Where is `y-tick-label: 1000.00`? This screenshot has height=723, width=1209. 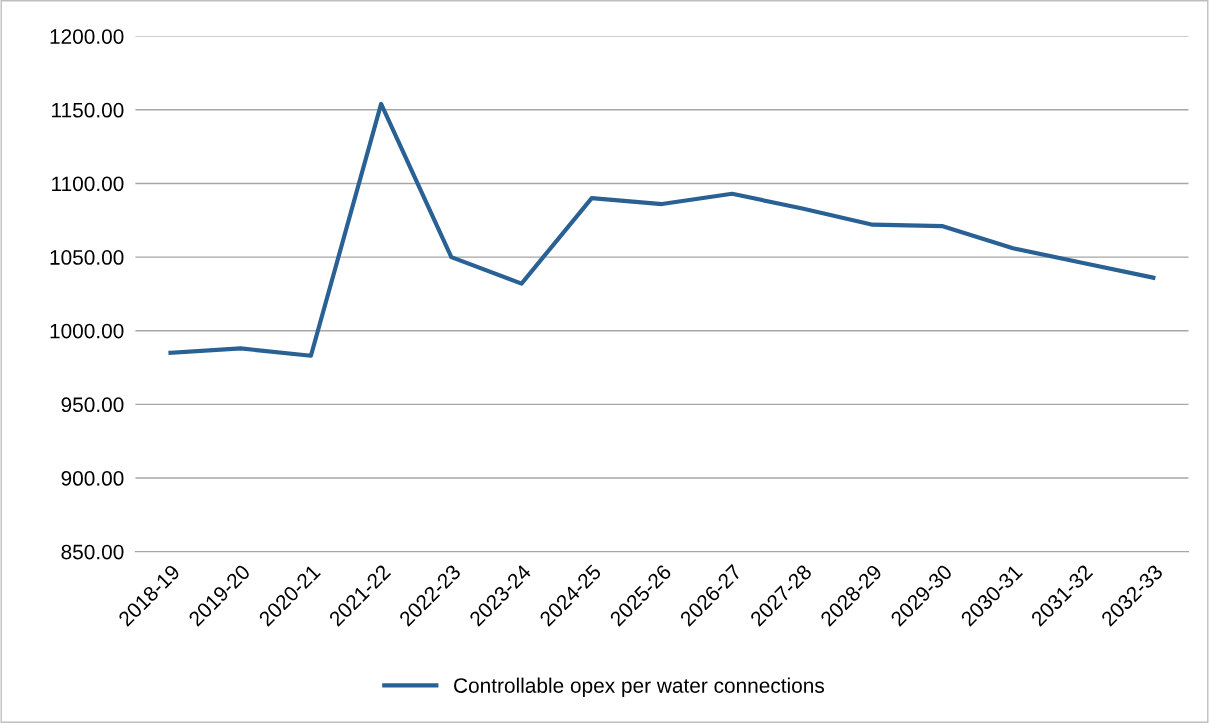 y-tick-label: 1000.00 is located at coordinates (87, 331).